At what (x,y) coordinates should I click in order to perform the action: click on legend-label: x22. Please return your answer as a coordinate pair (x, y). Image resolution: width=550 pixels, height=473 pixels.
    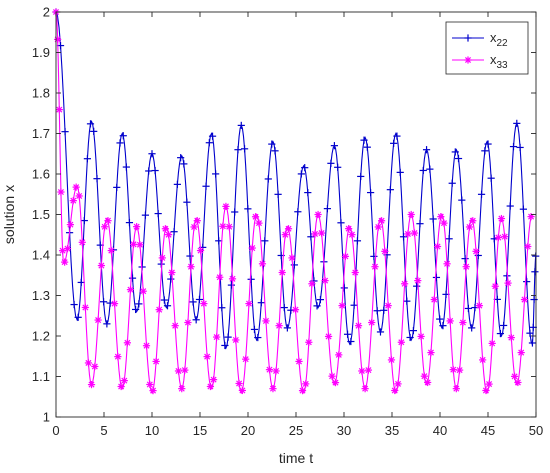
    Looking at the image, I should click on (499, 39).